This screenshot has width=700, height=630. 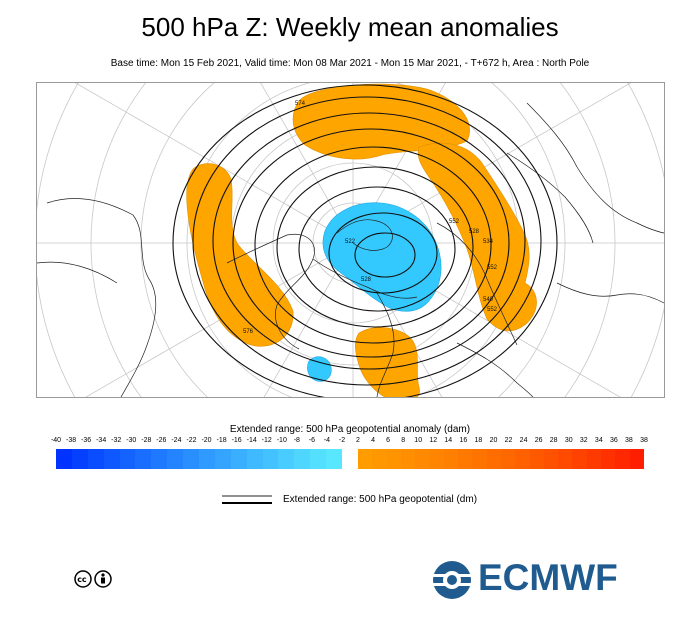 I want to click on colorbar-tick-label: 10, so click(x=418, y=440).